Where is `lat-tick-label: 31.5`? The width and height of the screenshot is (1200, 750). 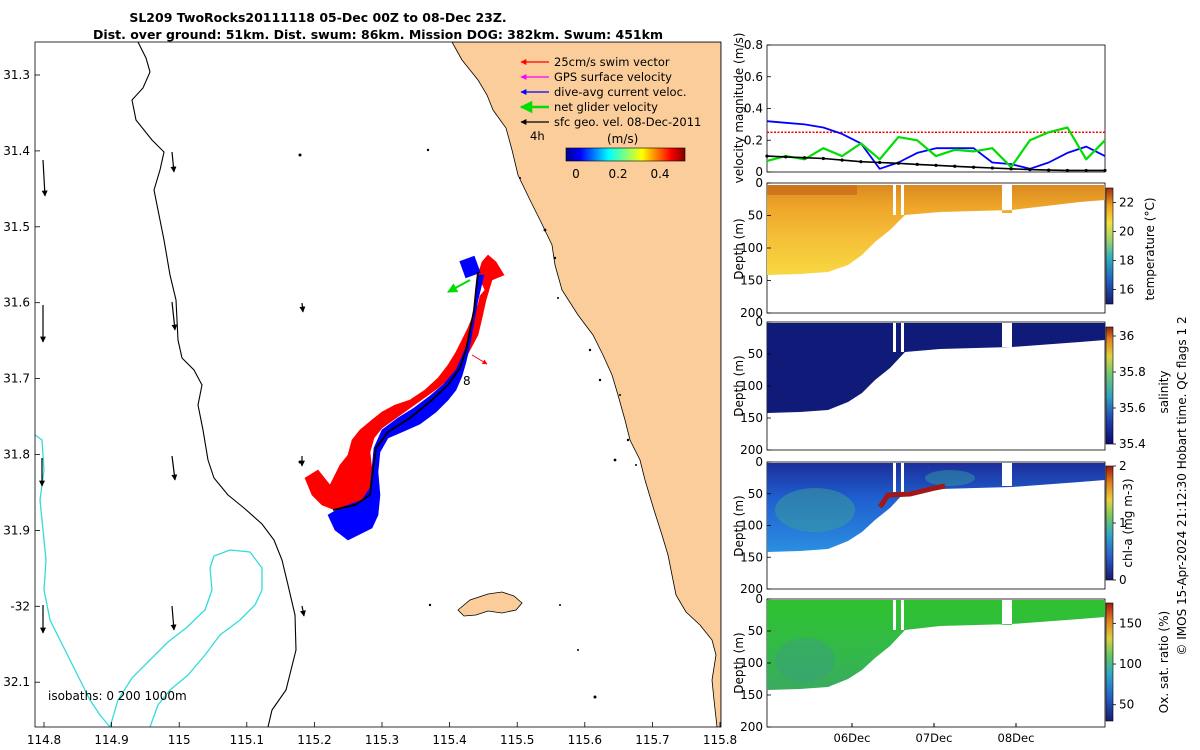
lat-tick-label: 31.5 is located at coordinates (16, 227).